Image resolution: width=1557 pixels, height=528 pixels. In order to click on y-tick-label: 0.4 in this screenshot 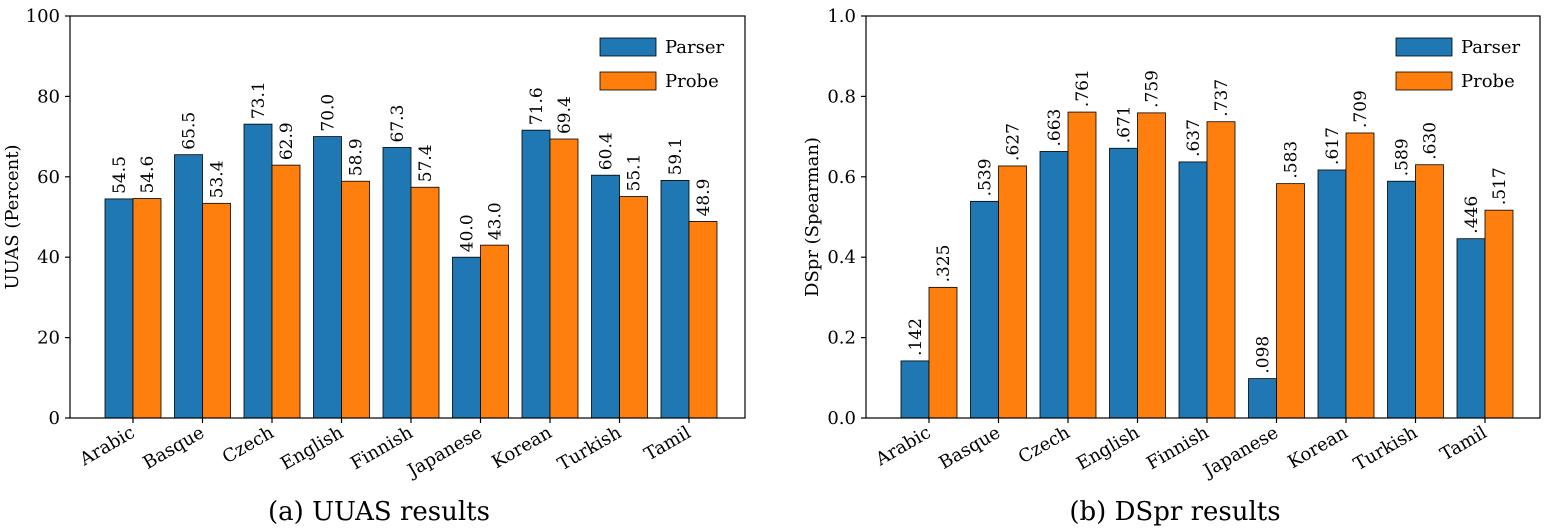, I will do `click(841, 257)`.